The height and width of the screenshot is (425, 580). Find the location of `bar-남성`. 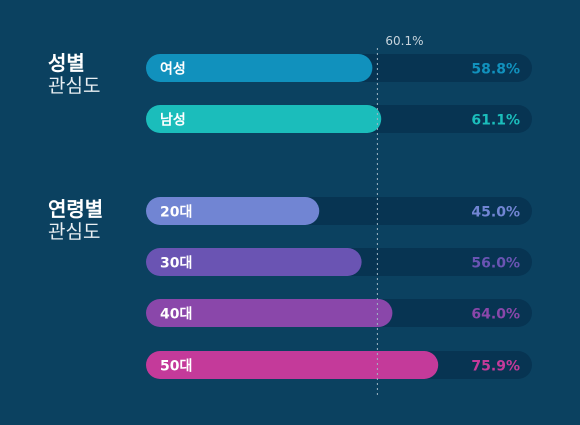

bar-남성 is located at coordinates (264, 119).